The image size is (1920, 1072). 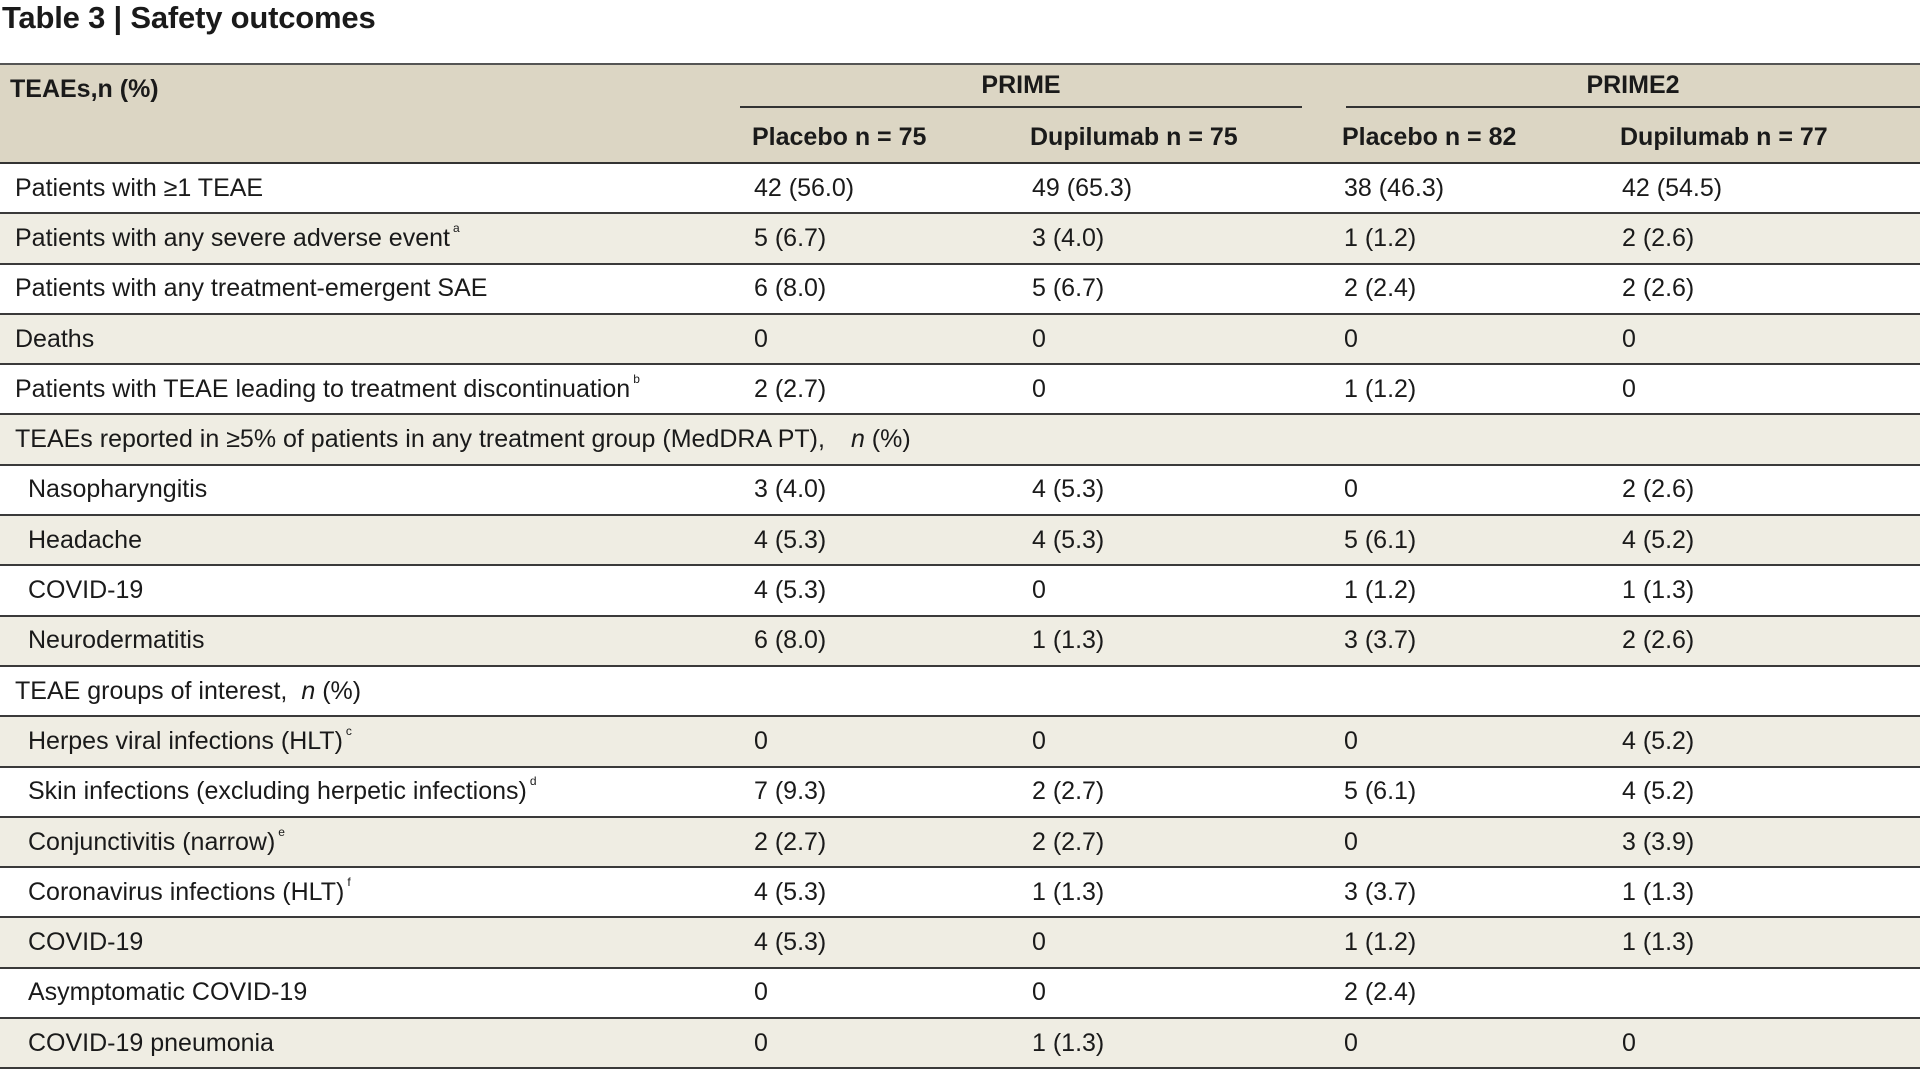 I want to click on group-header-prime2-label: PRIME2, so click(x=1633, y=89).